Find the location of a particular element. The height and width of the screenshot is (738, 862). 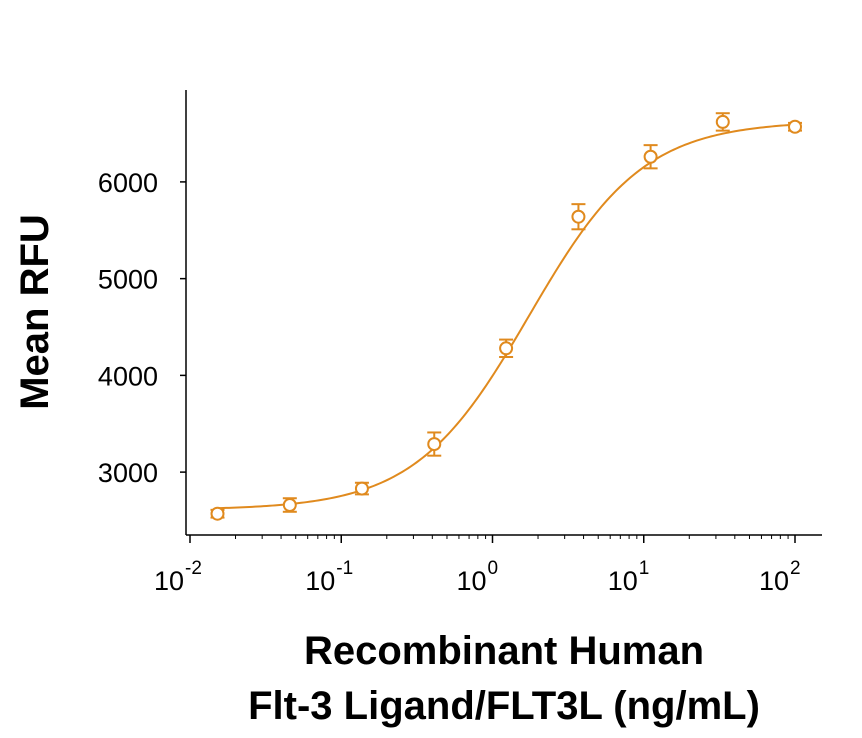

x-tick-label: 10 2 is located at coordinates (780, 577).